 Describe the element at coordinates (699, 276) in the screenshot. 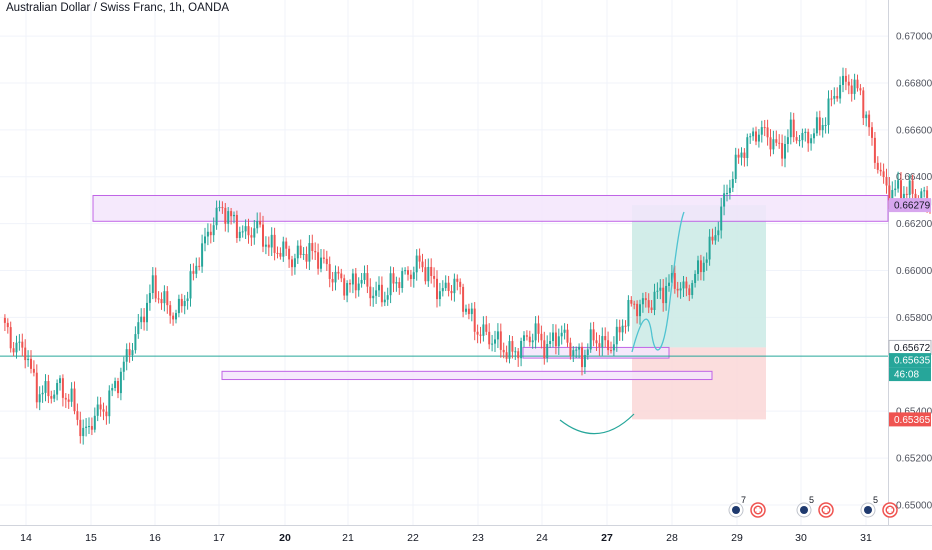

I see `target-area` at that location.